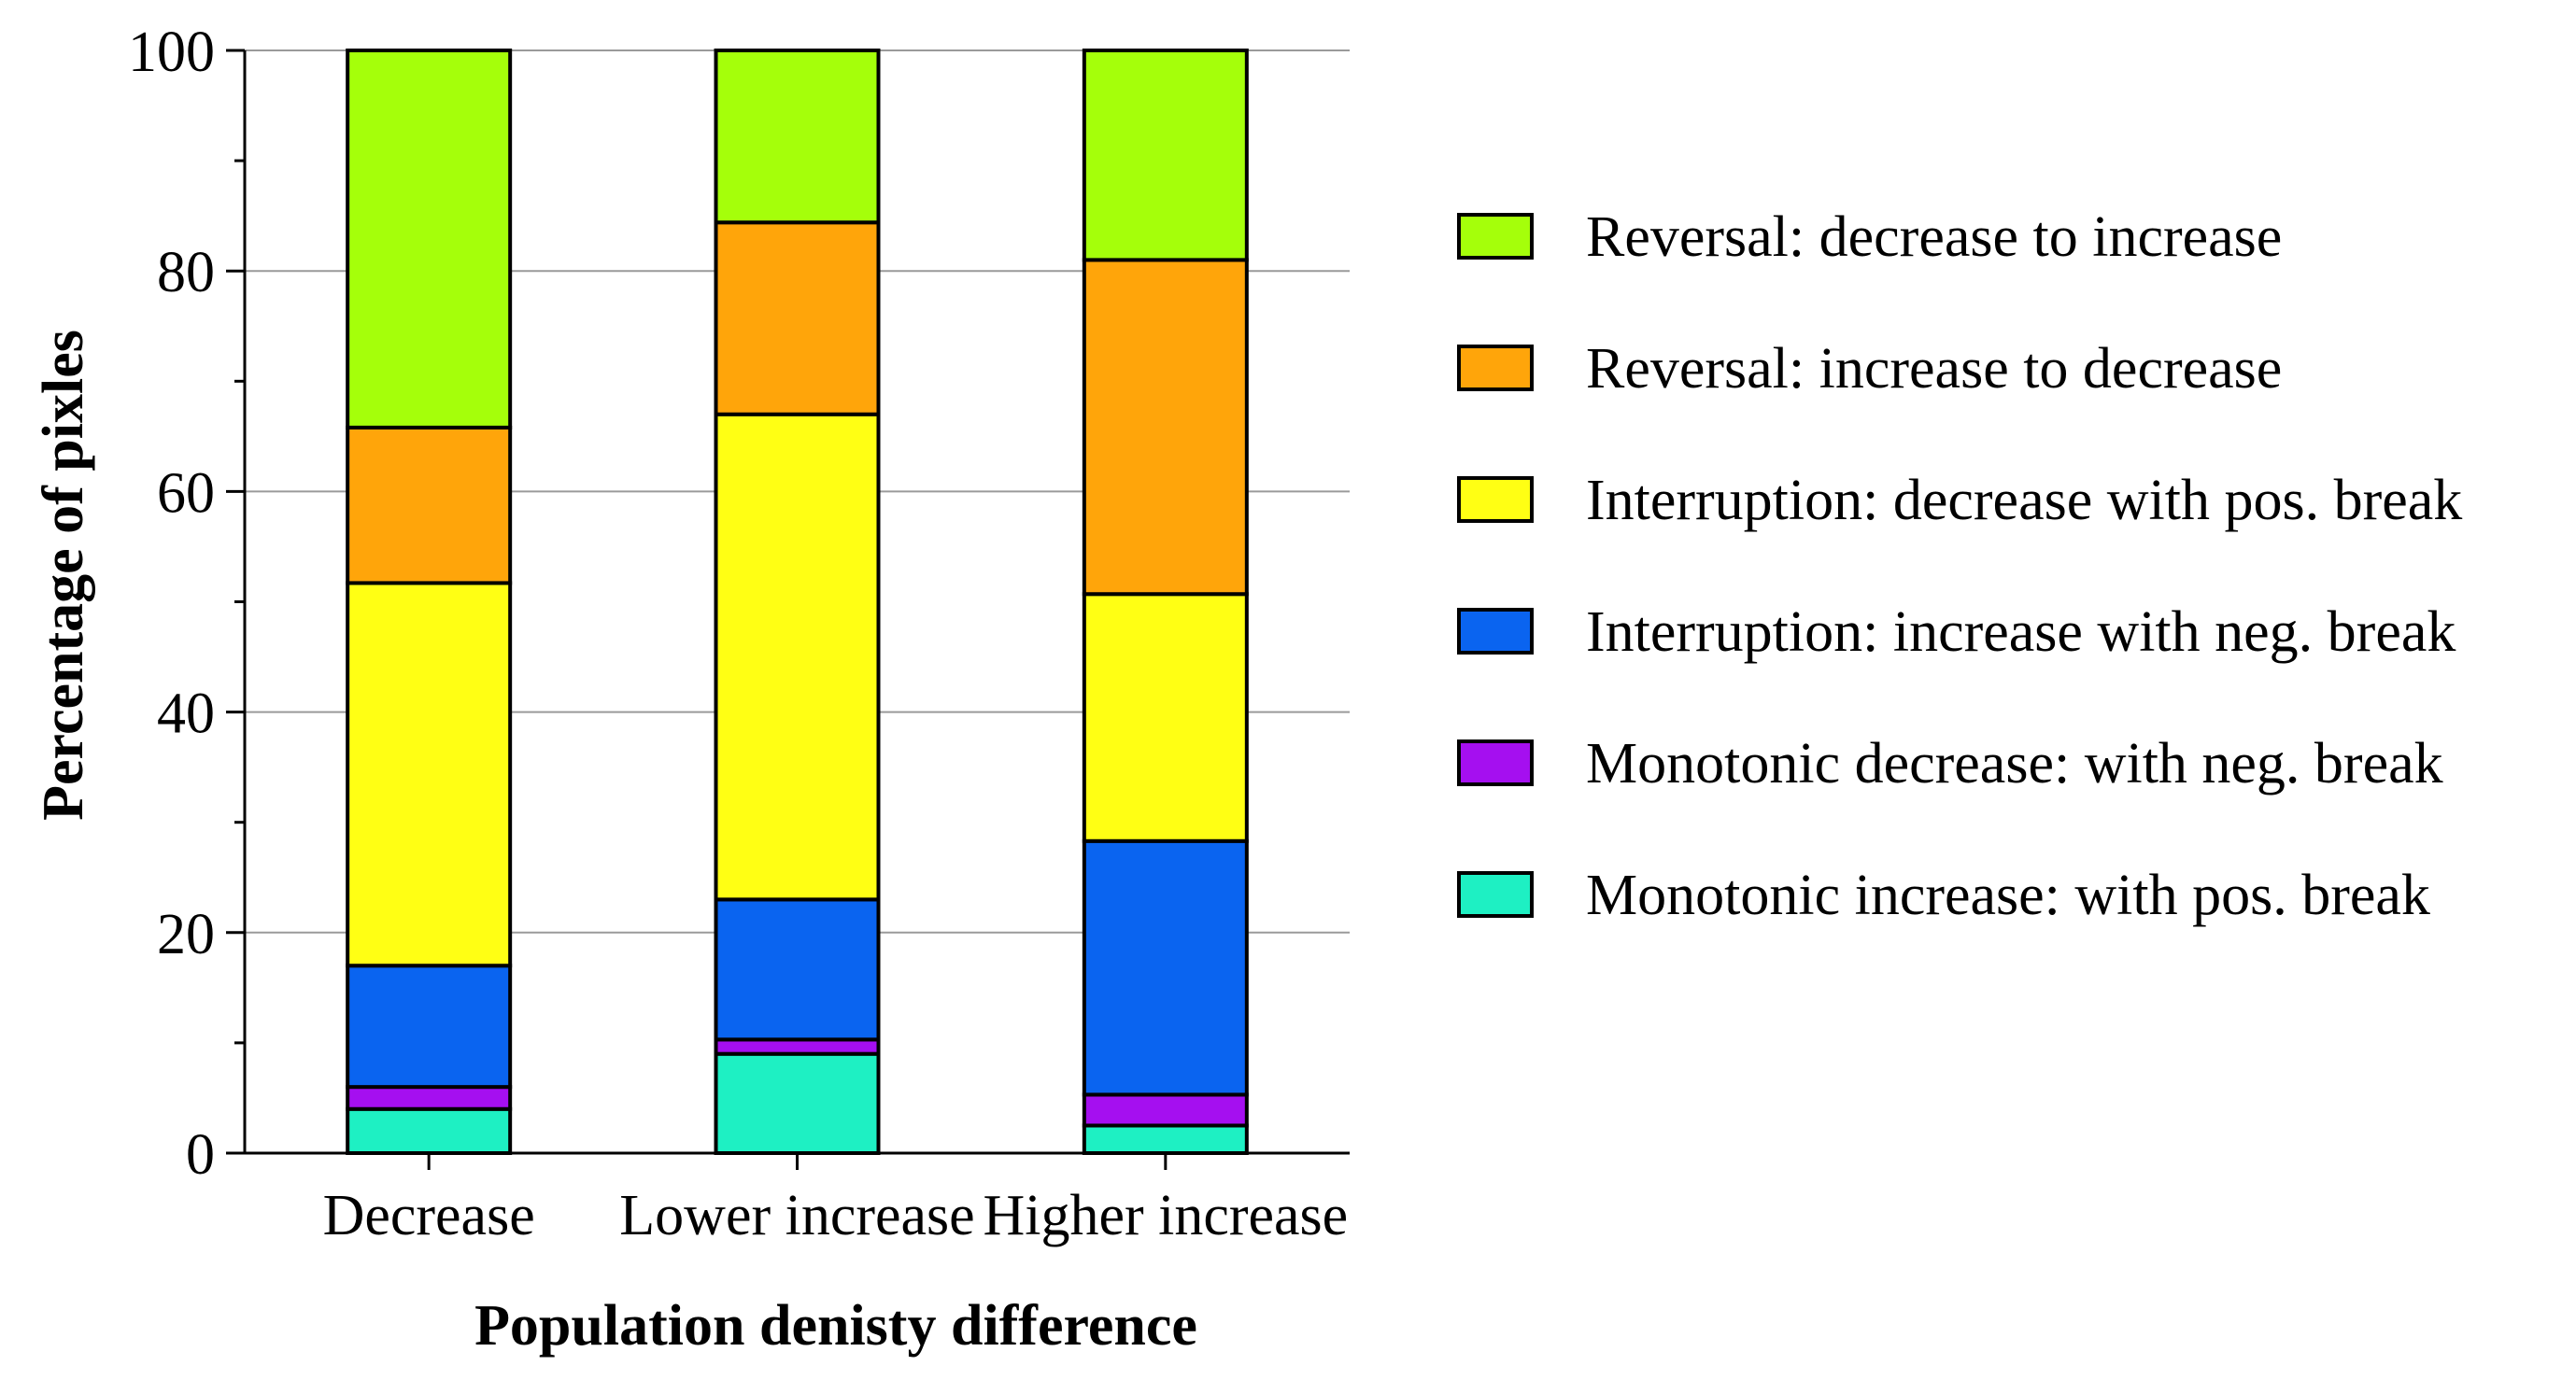 This screenshot has height=1394, width=2576. What do you see at coordinates (835, 1326) in the screenshot?
I see `x-axis-title: Population denisty difference` at bounding box center [835, 1326].